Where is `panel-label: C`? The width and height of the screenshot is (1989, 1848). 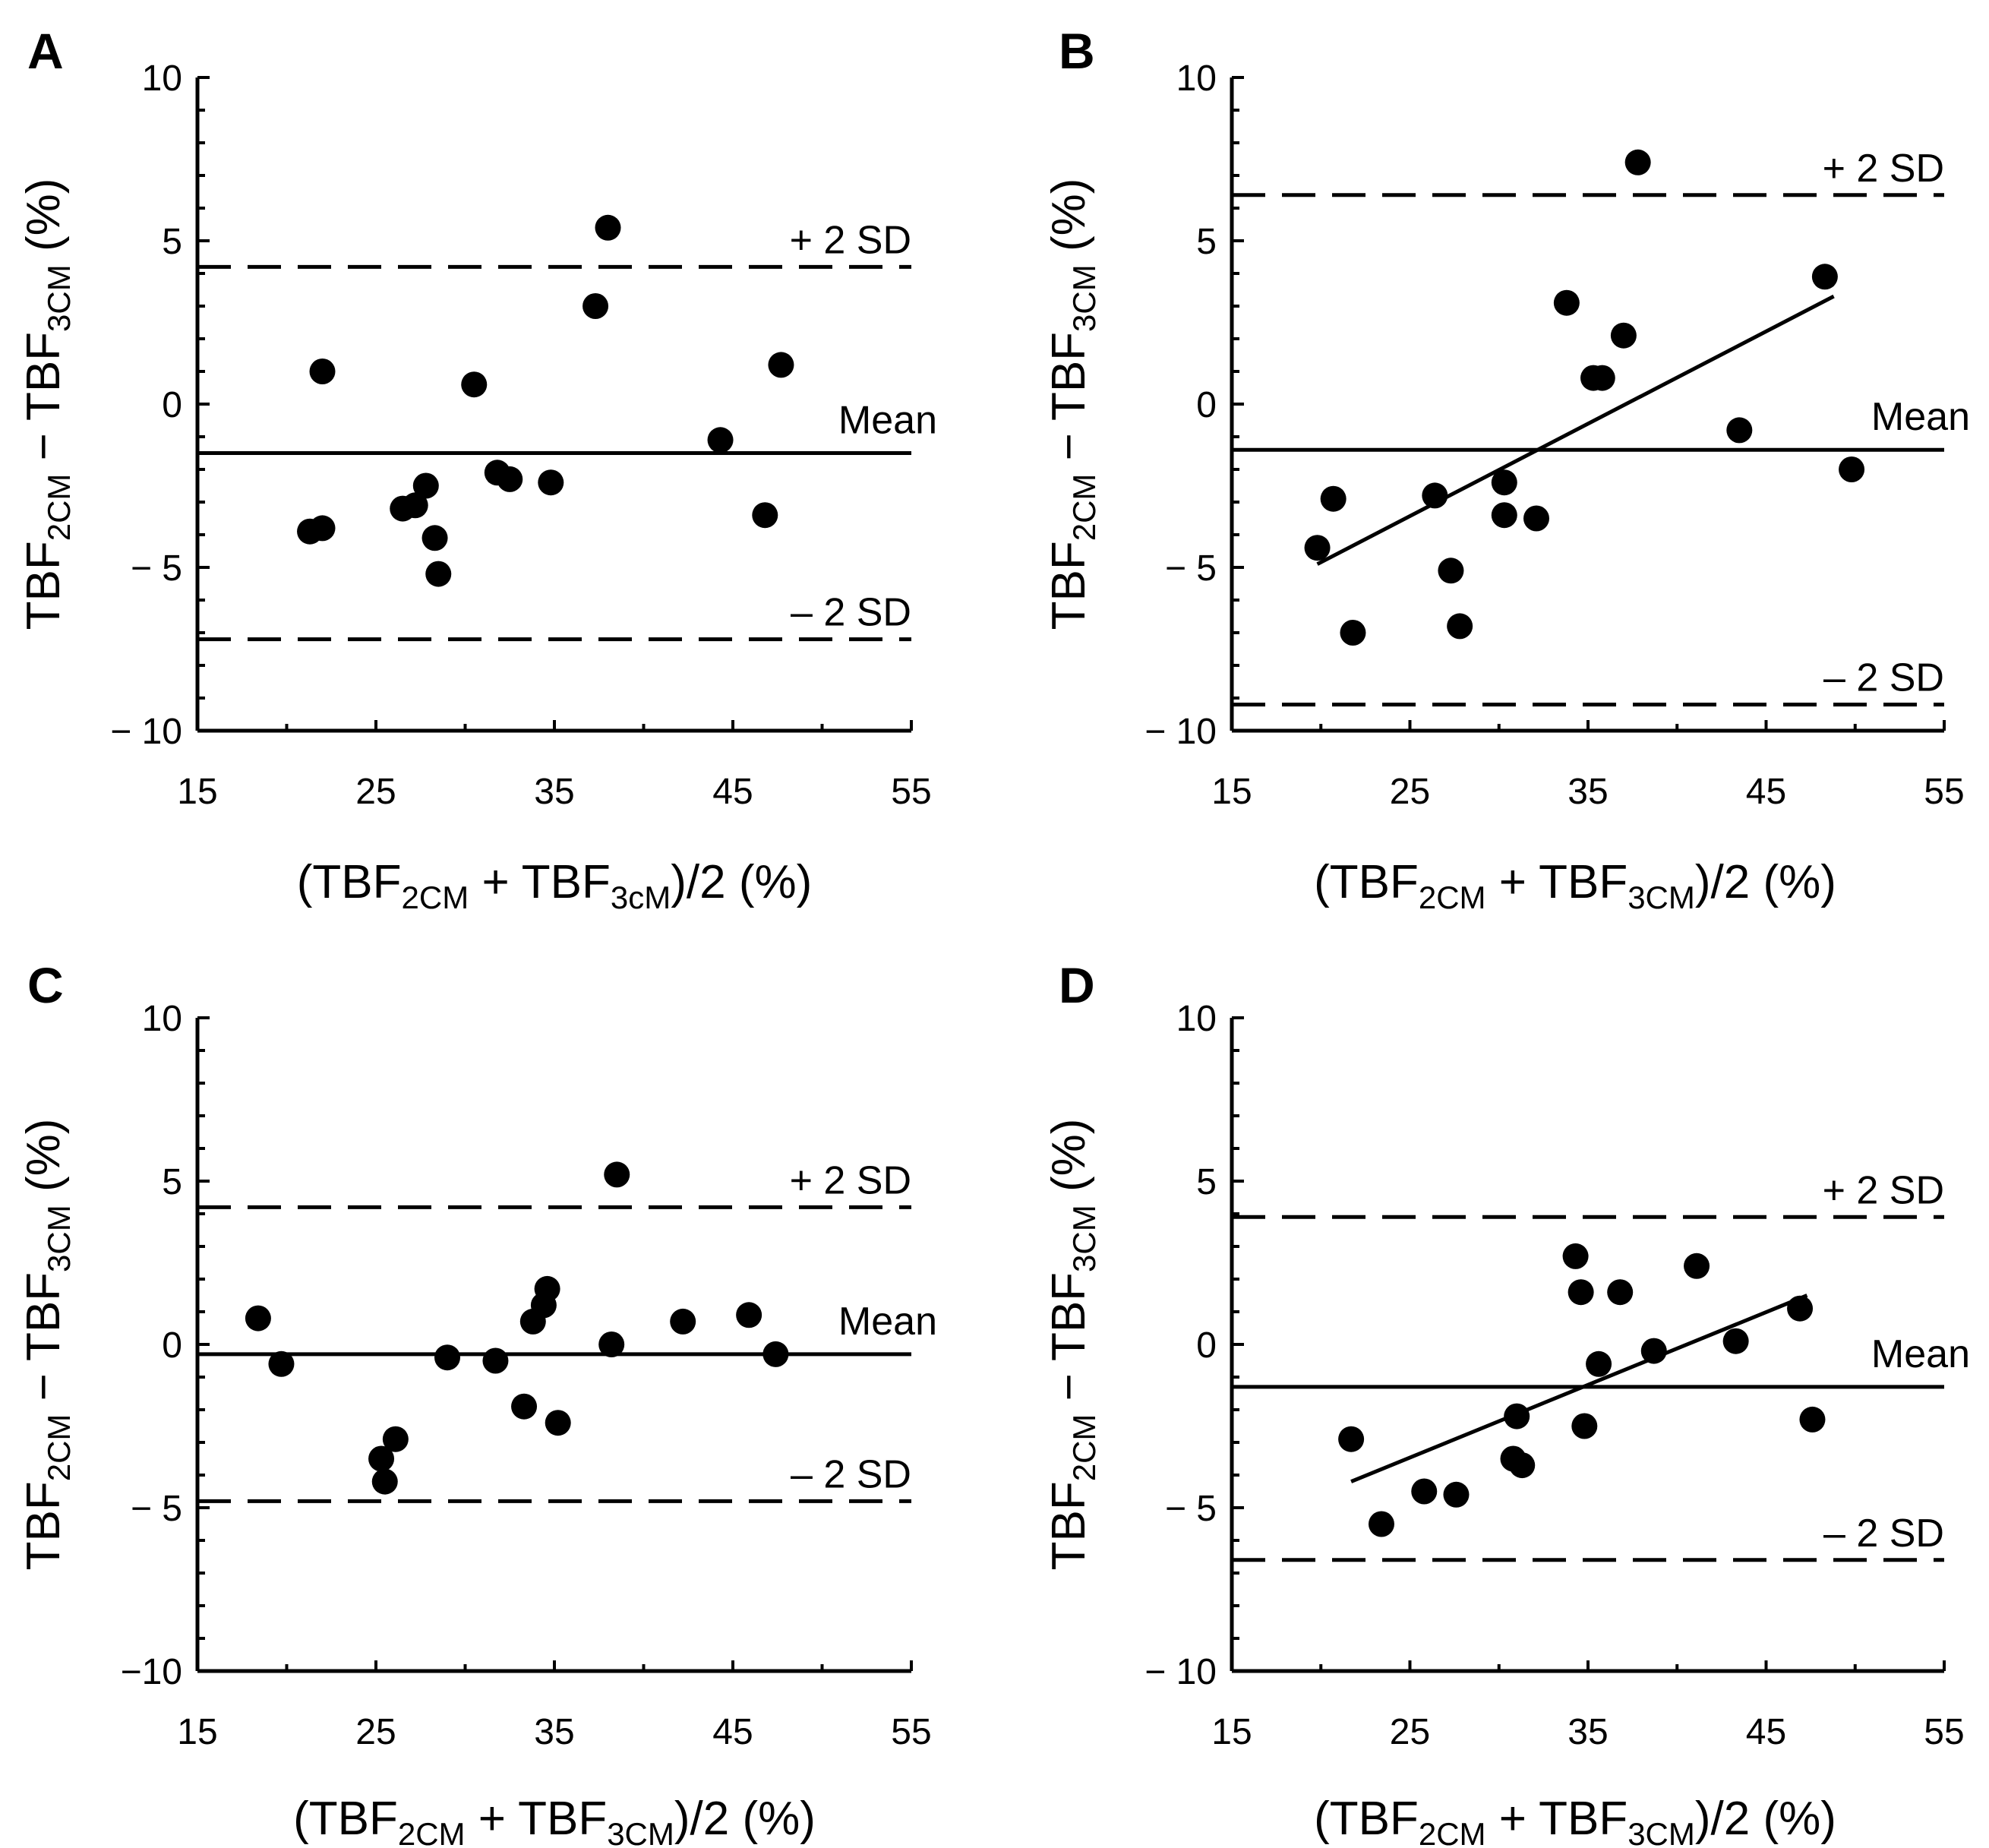 panel-label: C is located at coordinates (45, 985).